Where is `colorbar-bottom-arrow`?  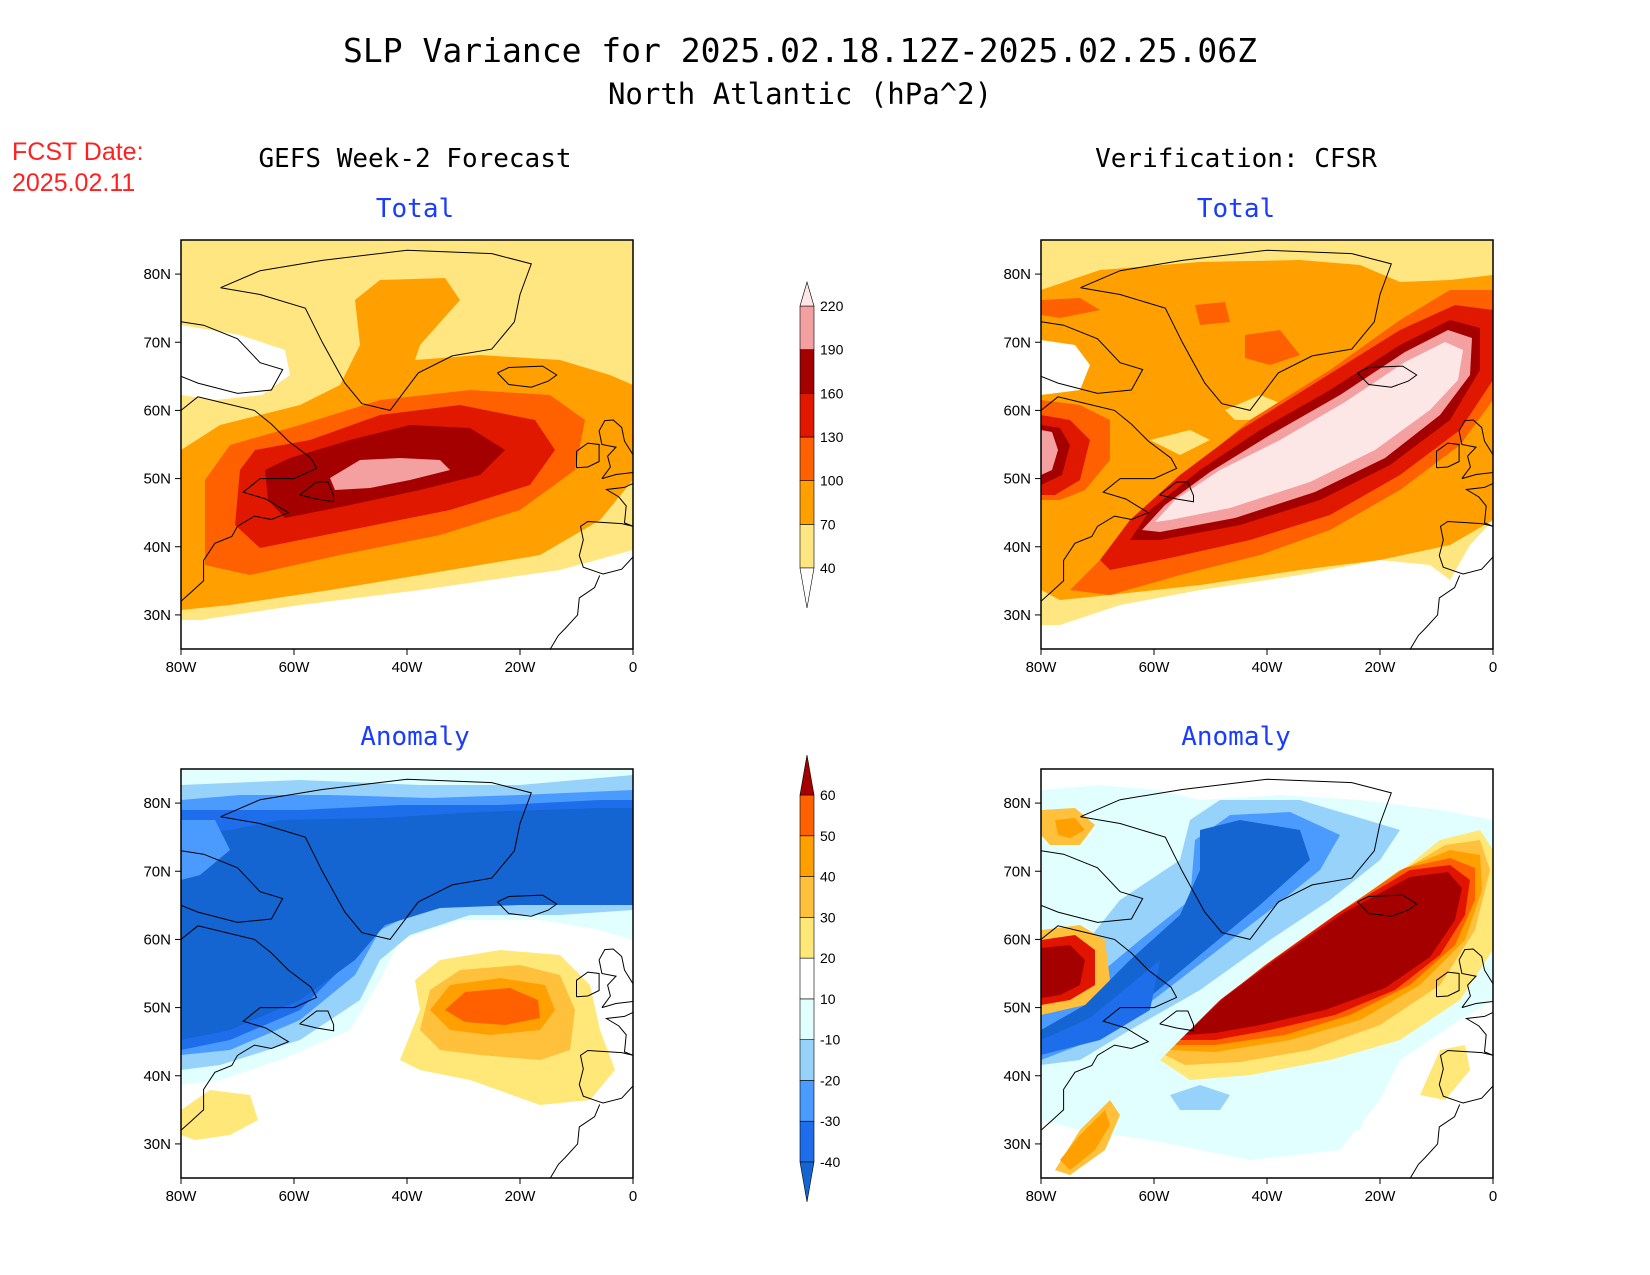 colorbar-bottom-arrow is located at coordinates (807, 588).